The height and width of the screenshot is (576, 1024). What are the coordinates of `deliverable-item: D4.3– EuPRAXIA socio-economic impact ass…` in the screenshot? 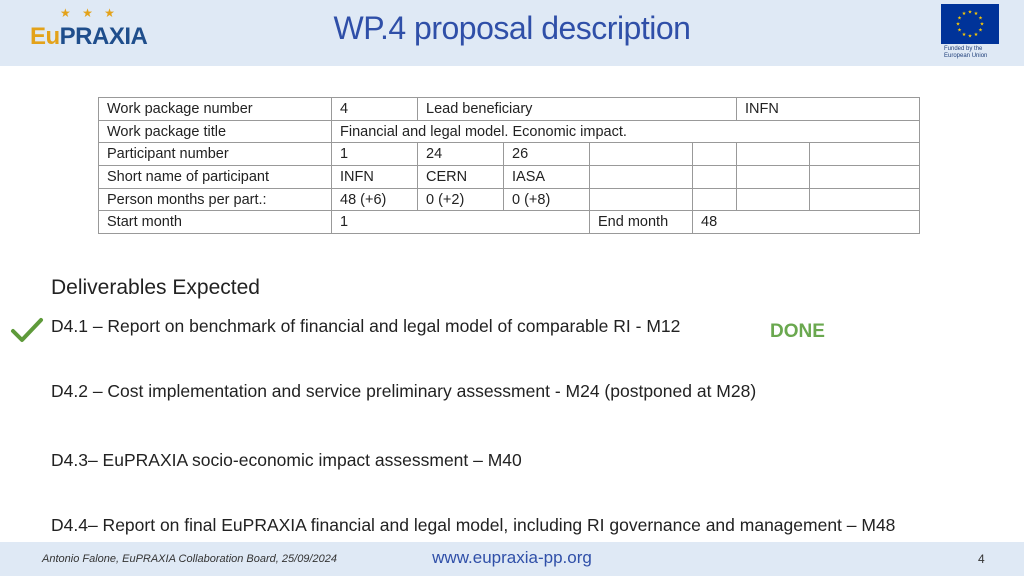 It's located at (286, 460).